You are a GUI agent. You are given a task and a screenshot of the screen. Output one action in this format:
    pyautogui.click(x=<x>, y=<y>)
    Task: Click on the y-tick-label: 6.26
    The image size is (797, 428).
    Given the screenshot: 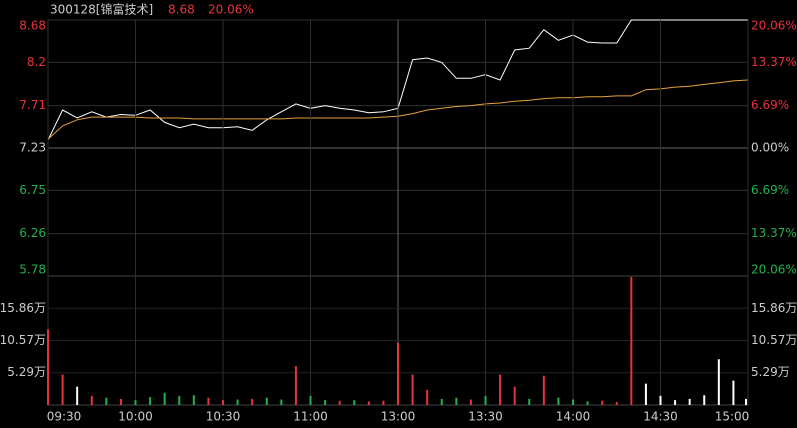 What is the action you would take?
    pyautogui.click(x=32, y=233)
    